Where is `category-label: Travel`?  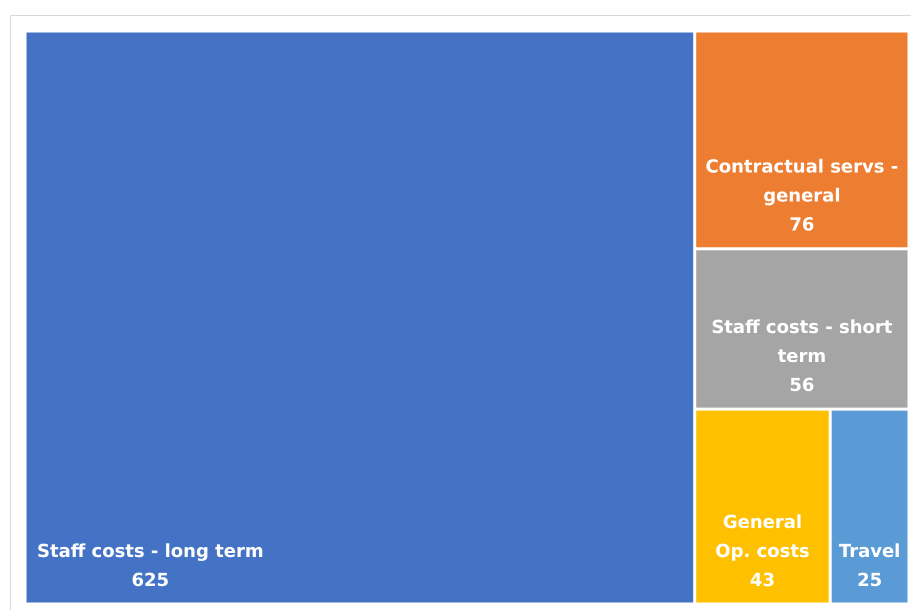 category-label: Travel is located at coordinates (869, 551).